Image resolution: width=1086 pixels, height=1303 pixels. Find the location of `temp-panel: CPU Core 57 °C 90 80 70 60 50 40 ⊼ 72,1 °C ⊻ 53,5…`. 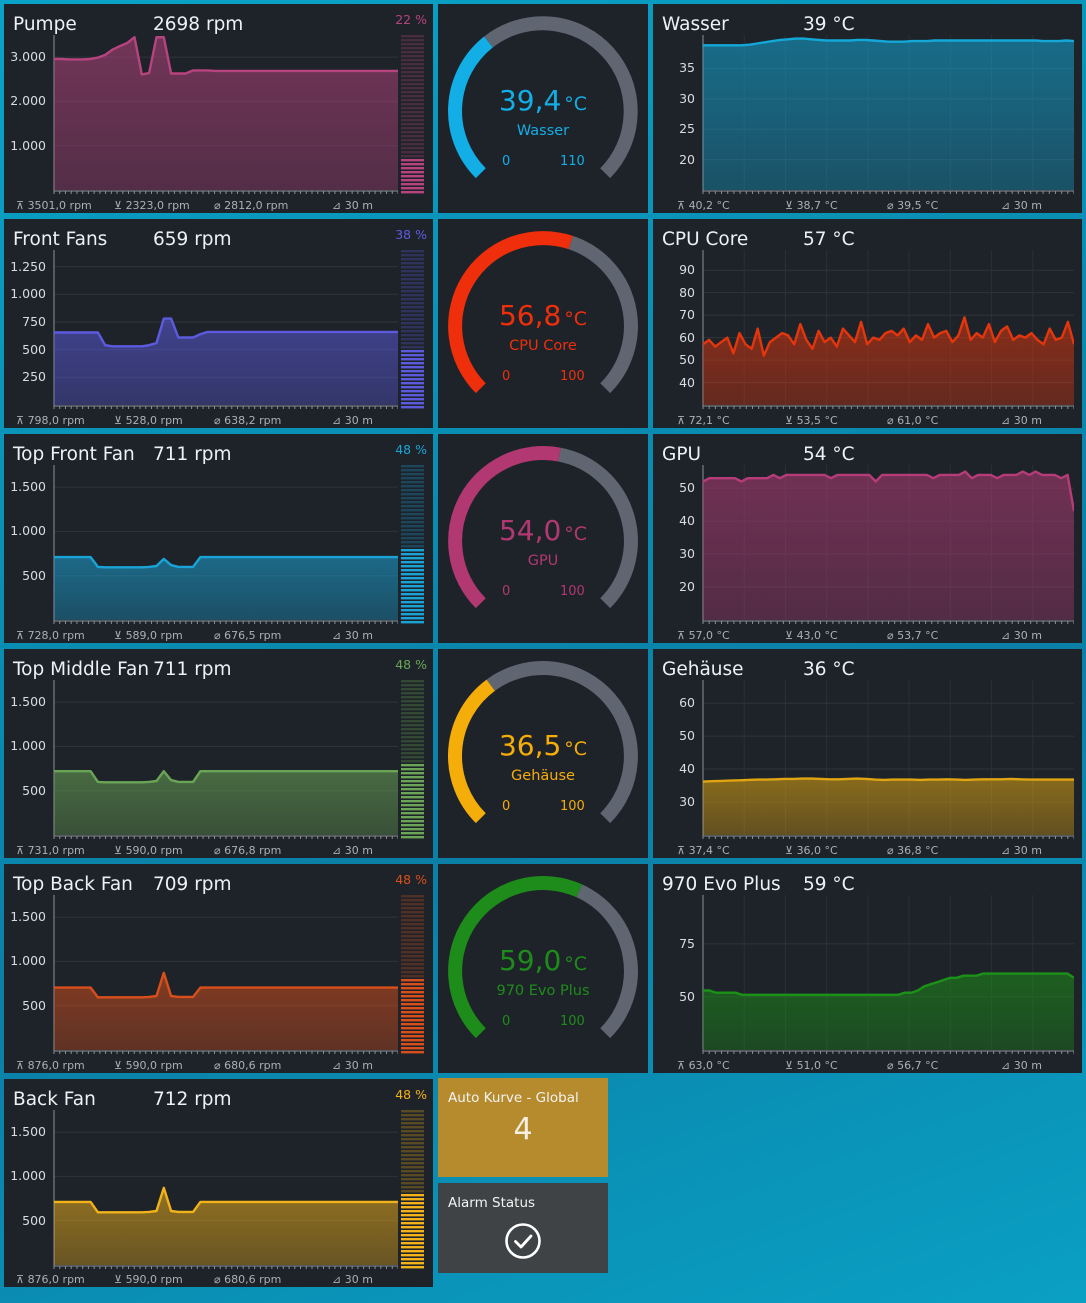

temp-panel: CPU Core 57 °C 90 80 70 60 50 40 ⊼ 72,1 °C ⊻ 53,5… is located at coordinates (867, 323).